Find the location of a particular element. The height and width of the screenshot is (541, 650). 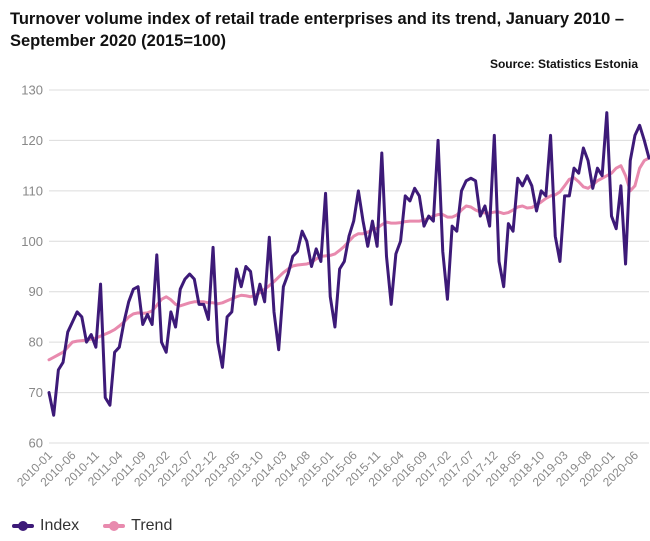

legend-item-index: Index is located at coordinates (45, 526).